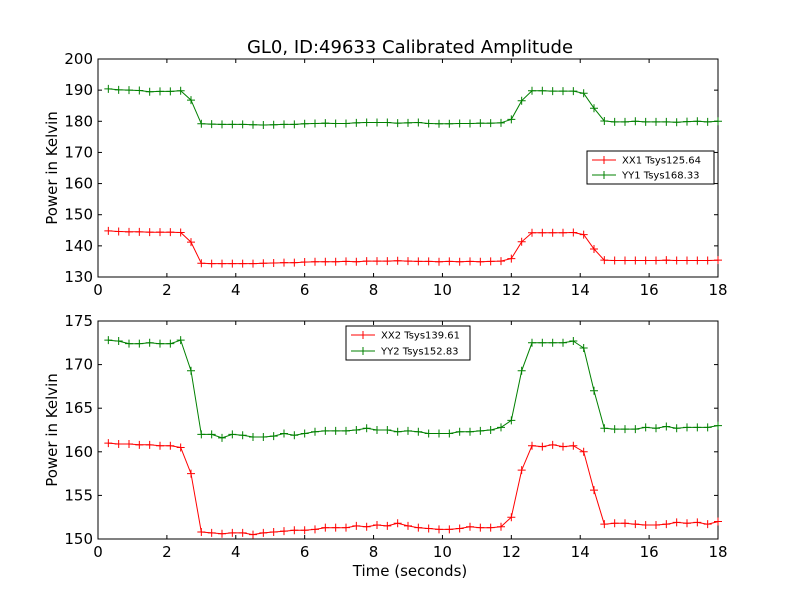 The width and height of the screenshot is (800, 600). What do you see at coordinates (419, 352) in the screenshot?
I see `bottom-legend-label-yy2: YY2 Tsys152.83` at bounding box center [419, 352].